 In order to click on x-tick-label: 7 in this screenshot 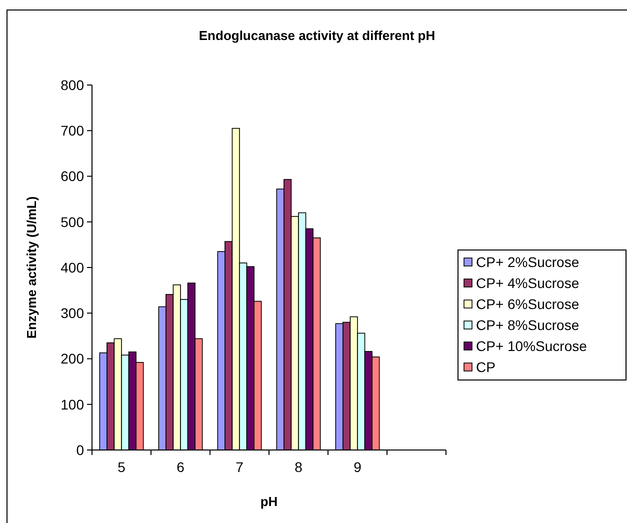, I will do `click(240, 467)`.